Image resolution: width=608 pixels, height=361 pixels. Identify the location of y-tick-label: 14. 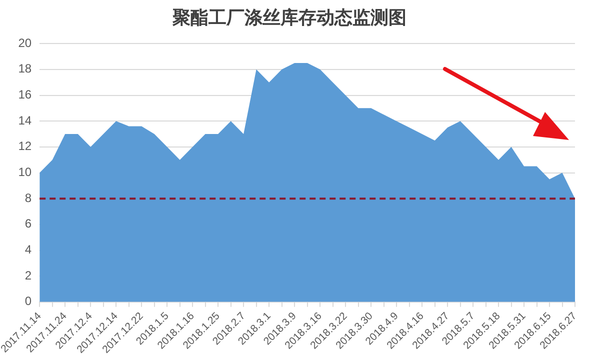
(25, 120).